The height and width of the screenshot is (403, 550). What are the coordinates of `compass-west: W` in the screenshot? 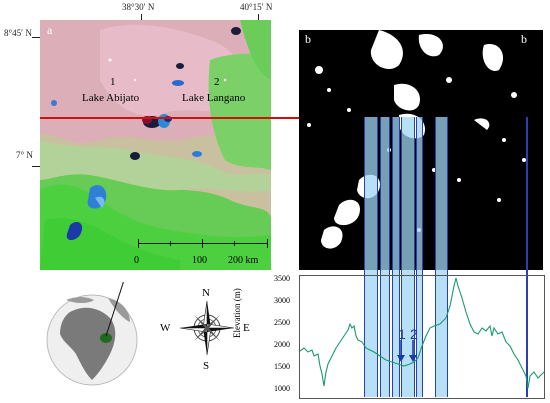 It's located at (165, 328).